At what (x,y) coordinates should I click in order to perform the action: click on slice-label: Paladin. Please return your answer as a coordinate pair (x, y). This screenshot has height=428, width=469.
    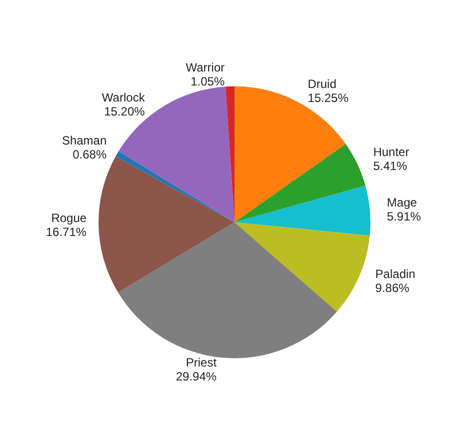
    Looking at the image, I should click on (395, 273).